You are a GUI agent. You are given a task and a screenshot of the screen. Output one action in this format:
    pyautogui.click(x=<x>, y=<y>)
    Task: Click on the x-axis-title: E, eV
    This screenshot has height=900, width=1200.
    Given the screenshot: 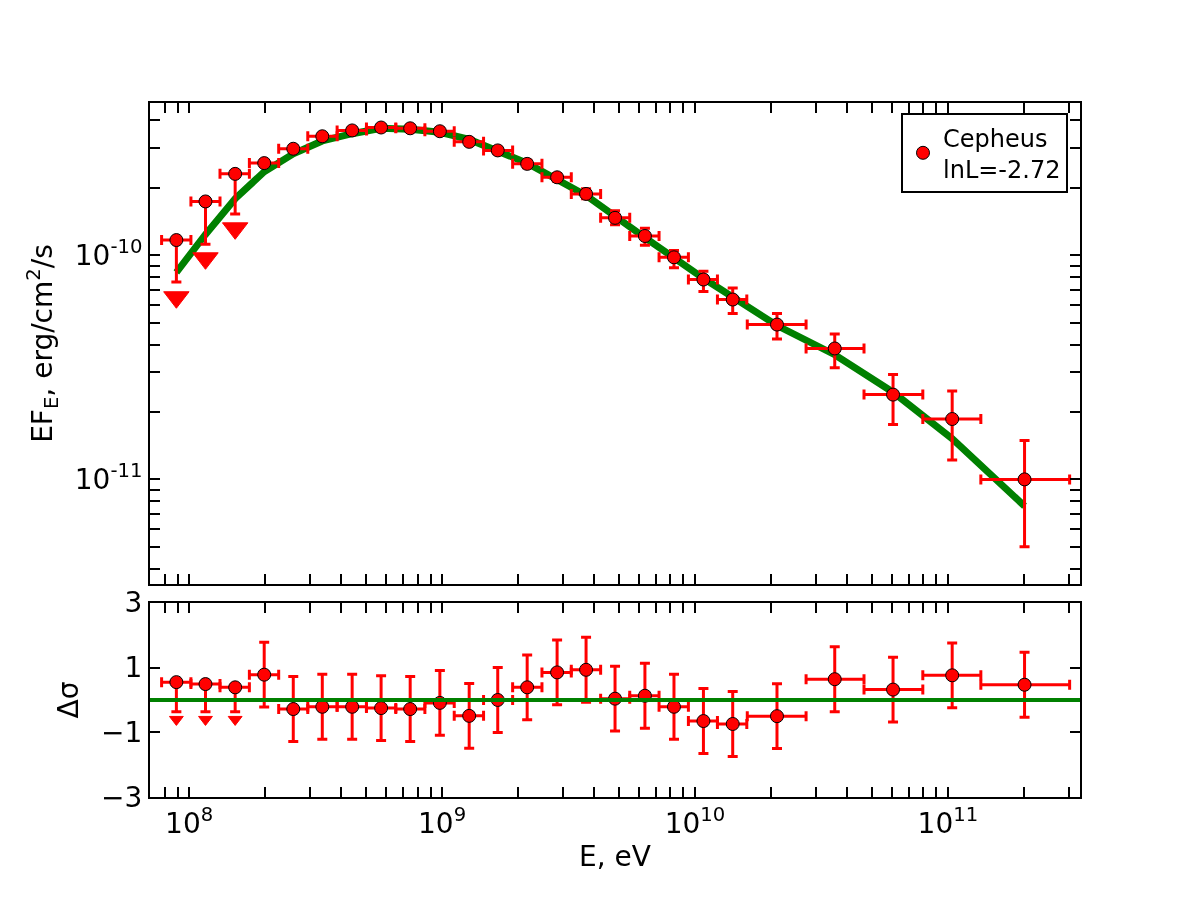 What is the action you would take?
    pyautogui.click(x=615, y=857)
    